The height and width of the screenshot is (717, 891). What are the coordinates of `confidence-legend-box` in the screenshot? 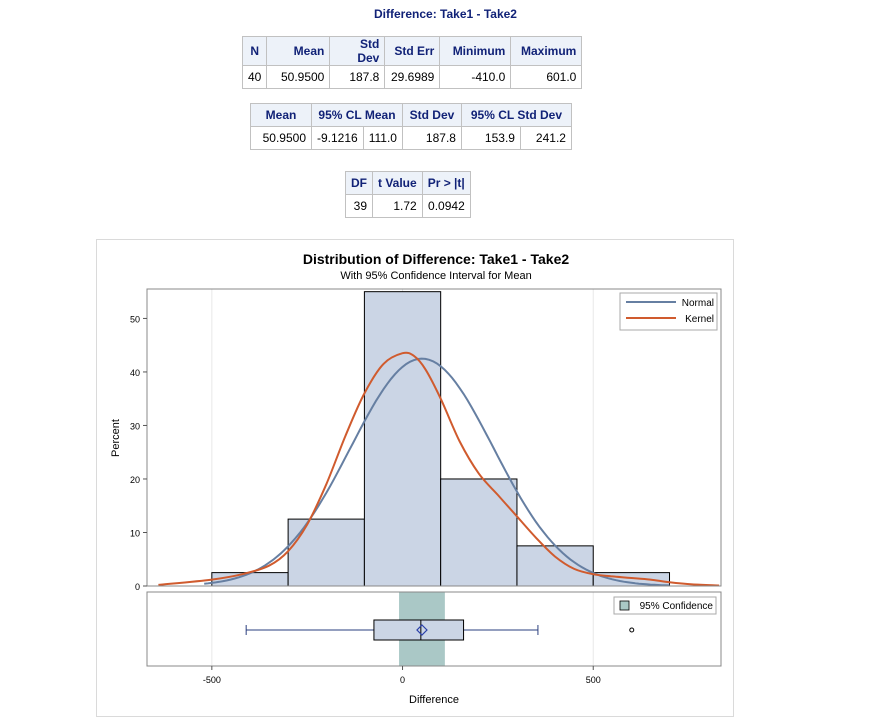 It's located at (665, 605).